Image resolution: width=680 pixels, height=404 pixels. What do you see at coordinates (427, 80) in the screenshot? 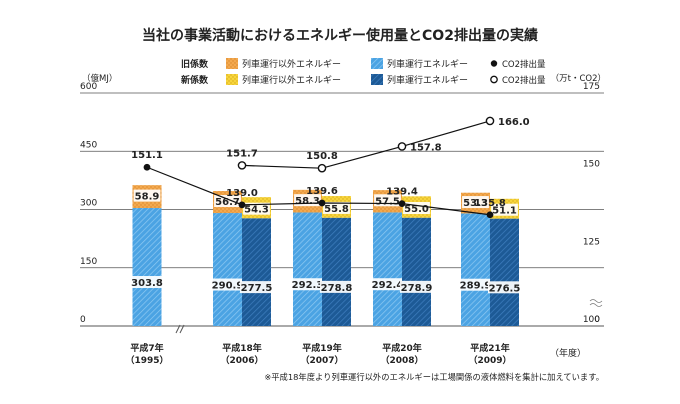
I see `legend-train-new-text: 列車運行エネルギー` at bounding box center [427, 80].